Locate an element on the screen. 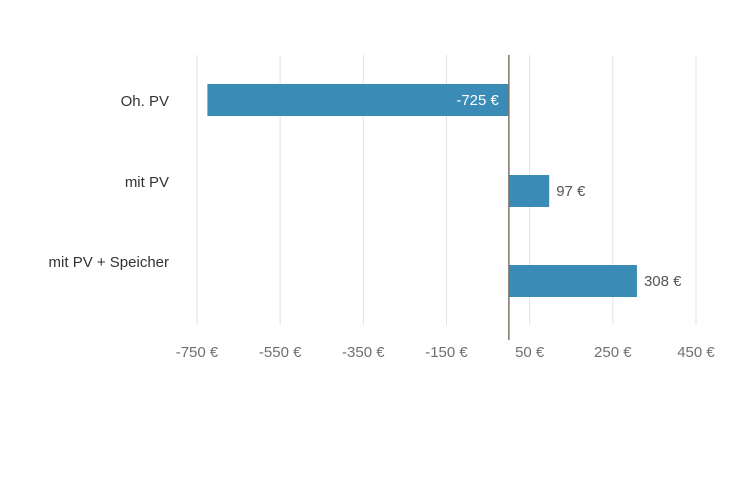  x-tick-label: -150 € is located at coordinates (446, 352).